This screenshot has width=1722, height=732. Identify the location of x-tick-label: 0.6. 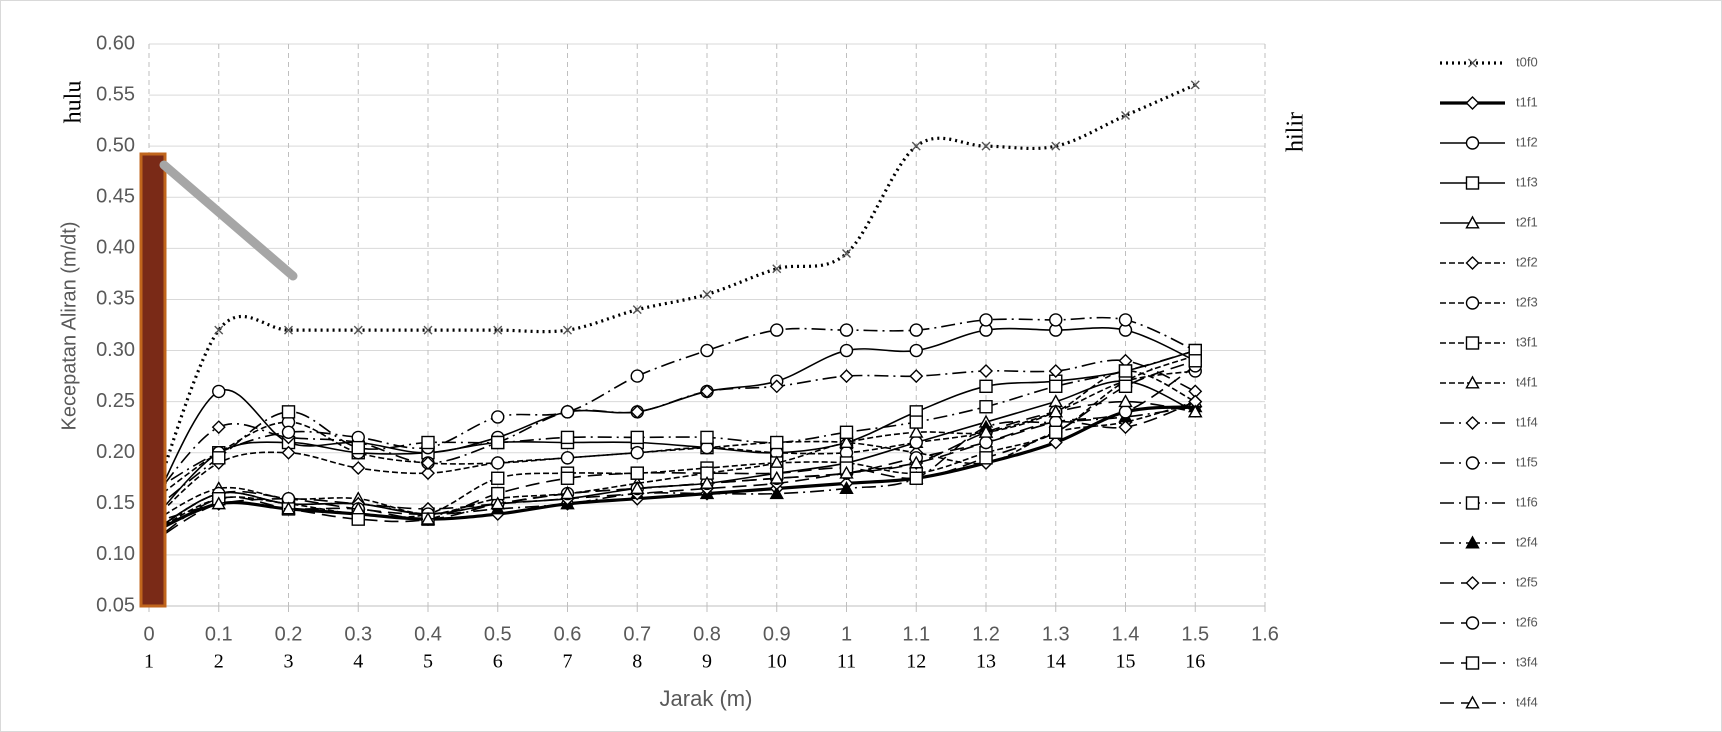
(568, 634).